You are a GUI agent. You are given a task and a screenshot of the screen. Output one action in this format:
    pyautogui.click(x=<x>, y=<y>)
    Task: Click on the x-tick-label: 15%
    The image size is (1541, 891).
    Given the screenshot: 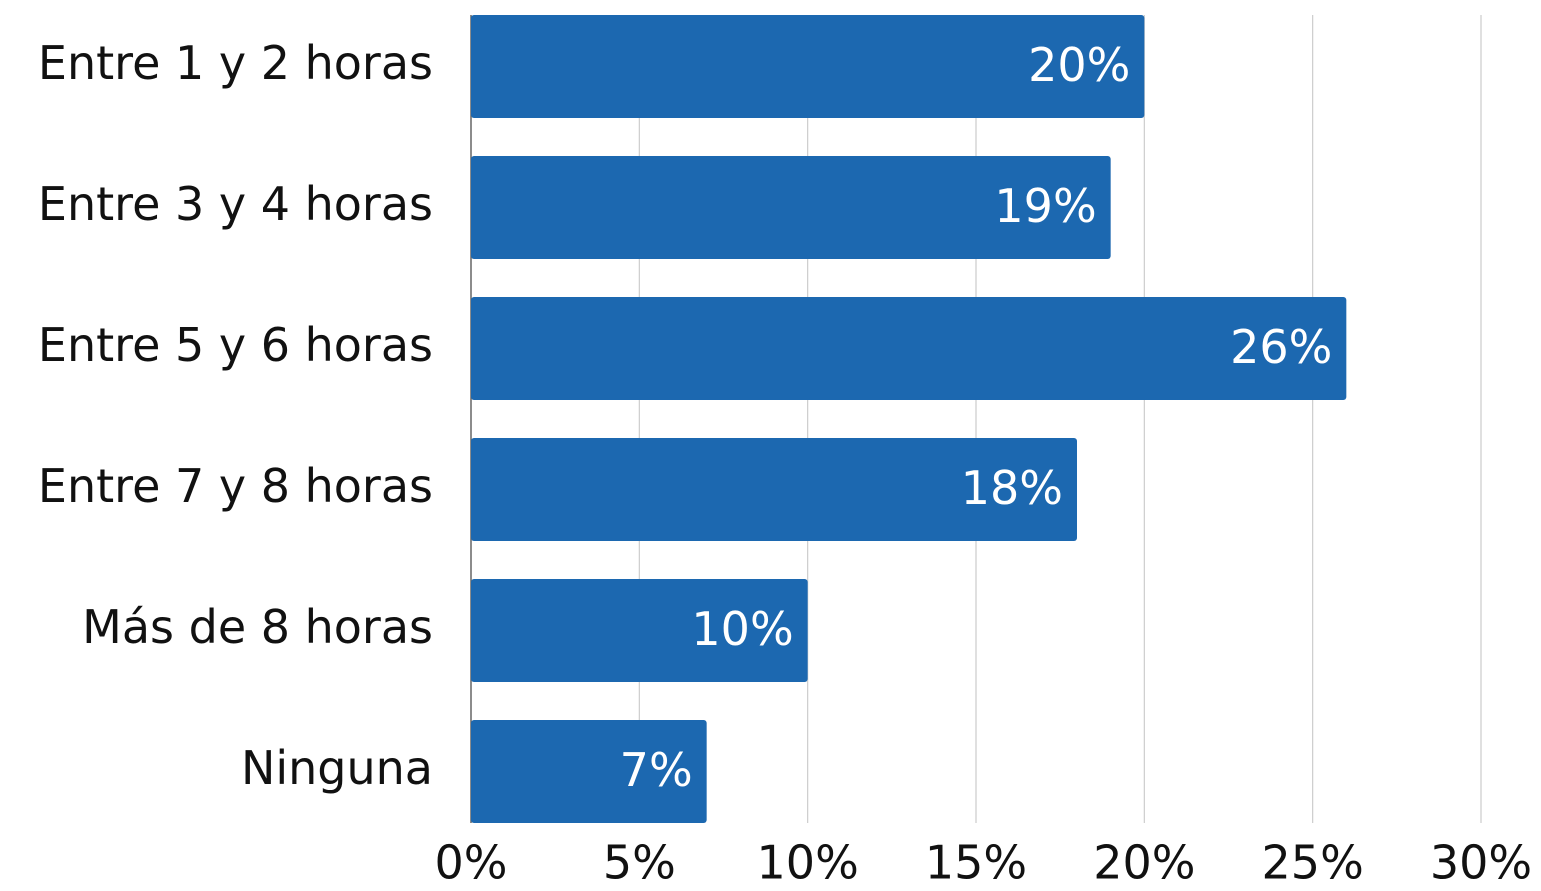 What is the action you would take?
    pyautogui.click(x=976, y=863)
    